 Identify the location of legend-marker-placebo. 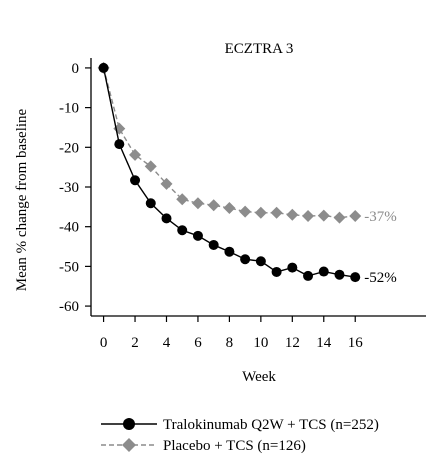
(129, 445).